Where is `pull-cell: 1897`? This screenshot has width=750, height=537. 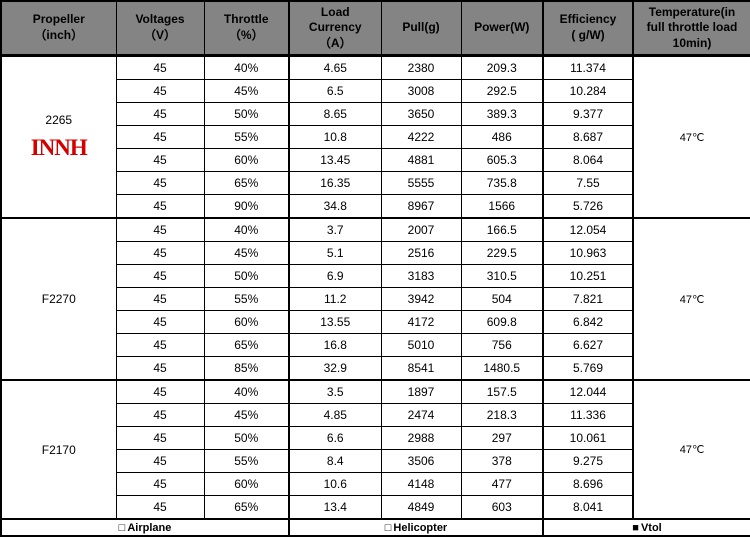
pull-cell: 1897 is located at coordinates (421, 391).